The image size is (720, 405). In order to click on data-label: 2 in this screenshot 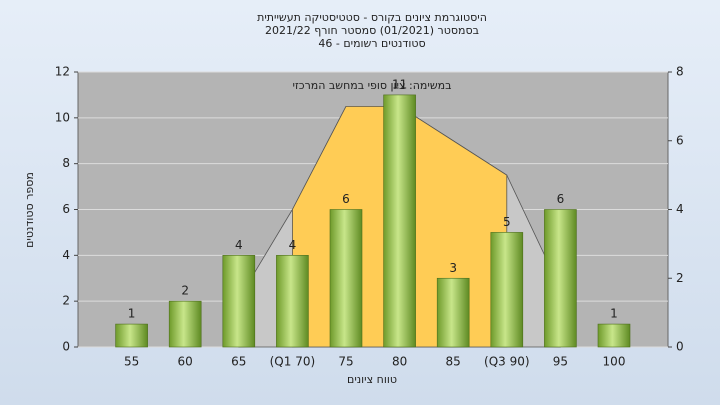, I will do `click(185, 291)`.